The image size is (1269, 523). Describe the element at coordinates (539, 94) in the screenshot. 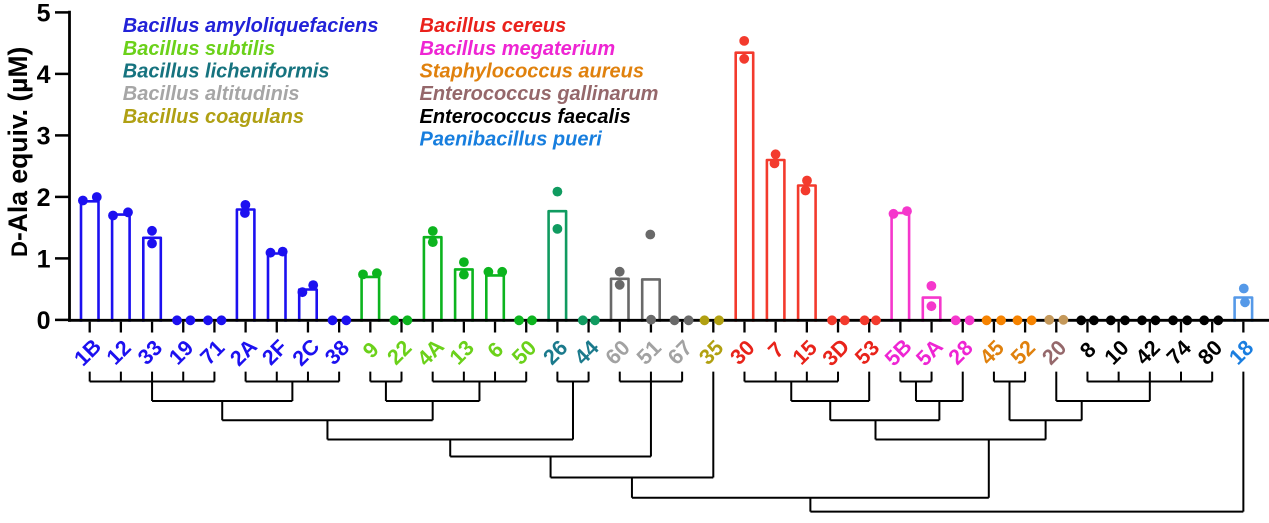

I see `svg-text: Enterococcus gallinarum` at that location.